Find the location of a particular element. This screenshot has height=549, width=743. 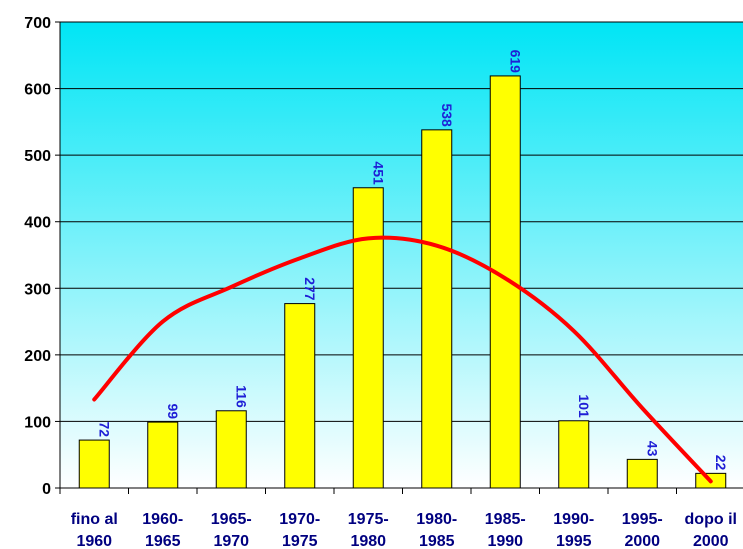

data-label: 101 is located at coordinates (584, 406).